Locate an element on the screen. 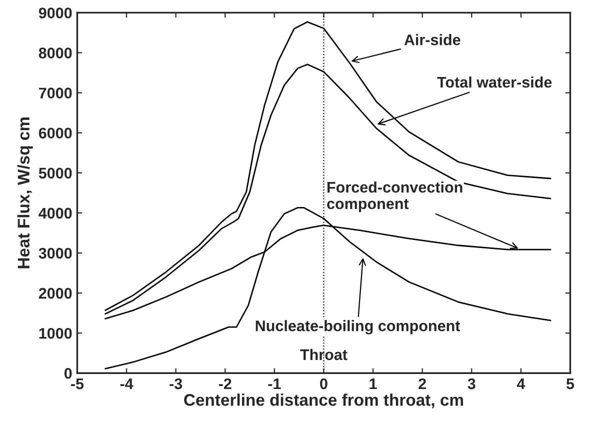  x-tick-label: -1 is located at coordinates (274, 384).